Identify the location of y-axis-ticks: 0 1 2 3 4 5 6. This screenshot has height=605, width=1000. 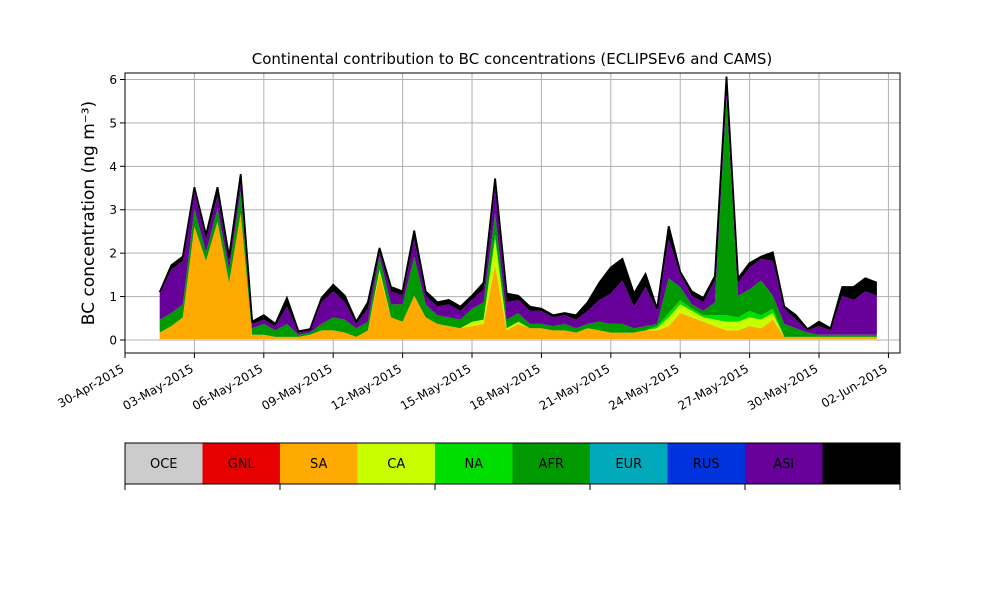
(117, 210).